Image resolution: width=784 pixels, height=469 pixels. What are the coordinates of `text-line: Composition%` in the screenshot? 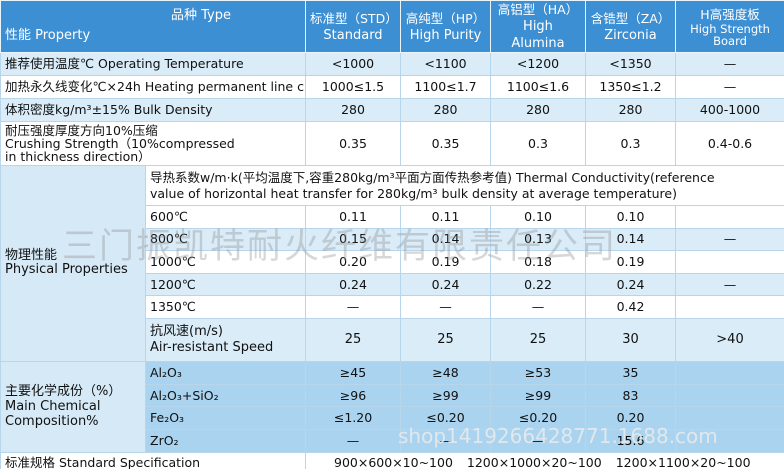 It's located at (52, 422).